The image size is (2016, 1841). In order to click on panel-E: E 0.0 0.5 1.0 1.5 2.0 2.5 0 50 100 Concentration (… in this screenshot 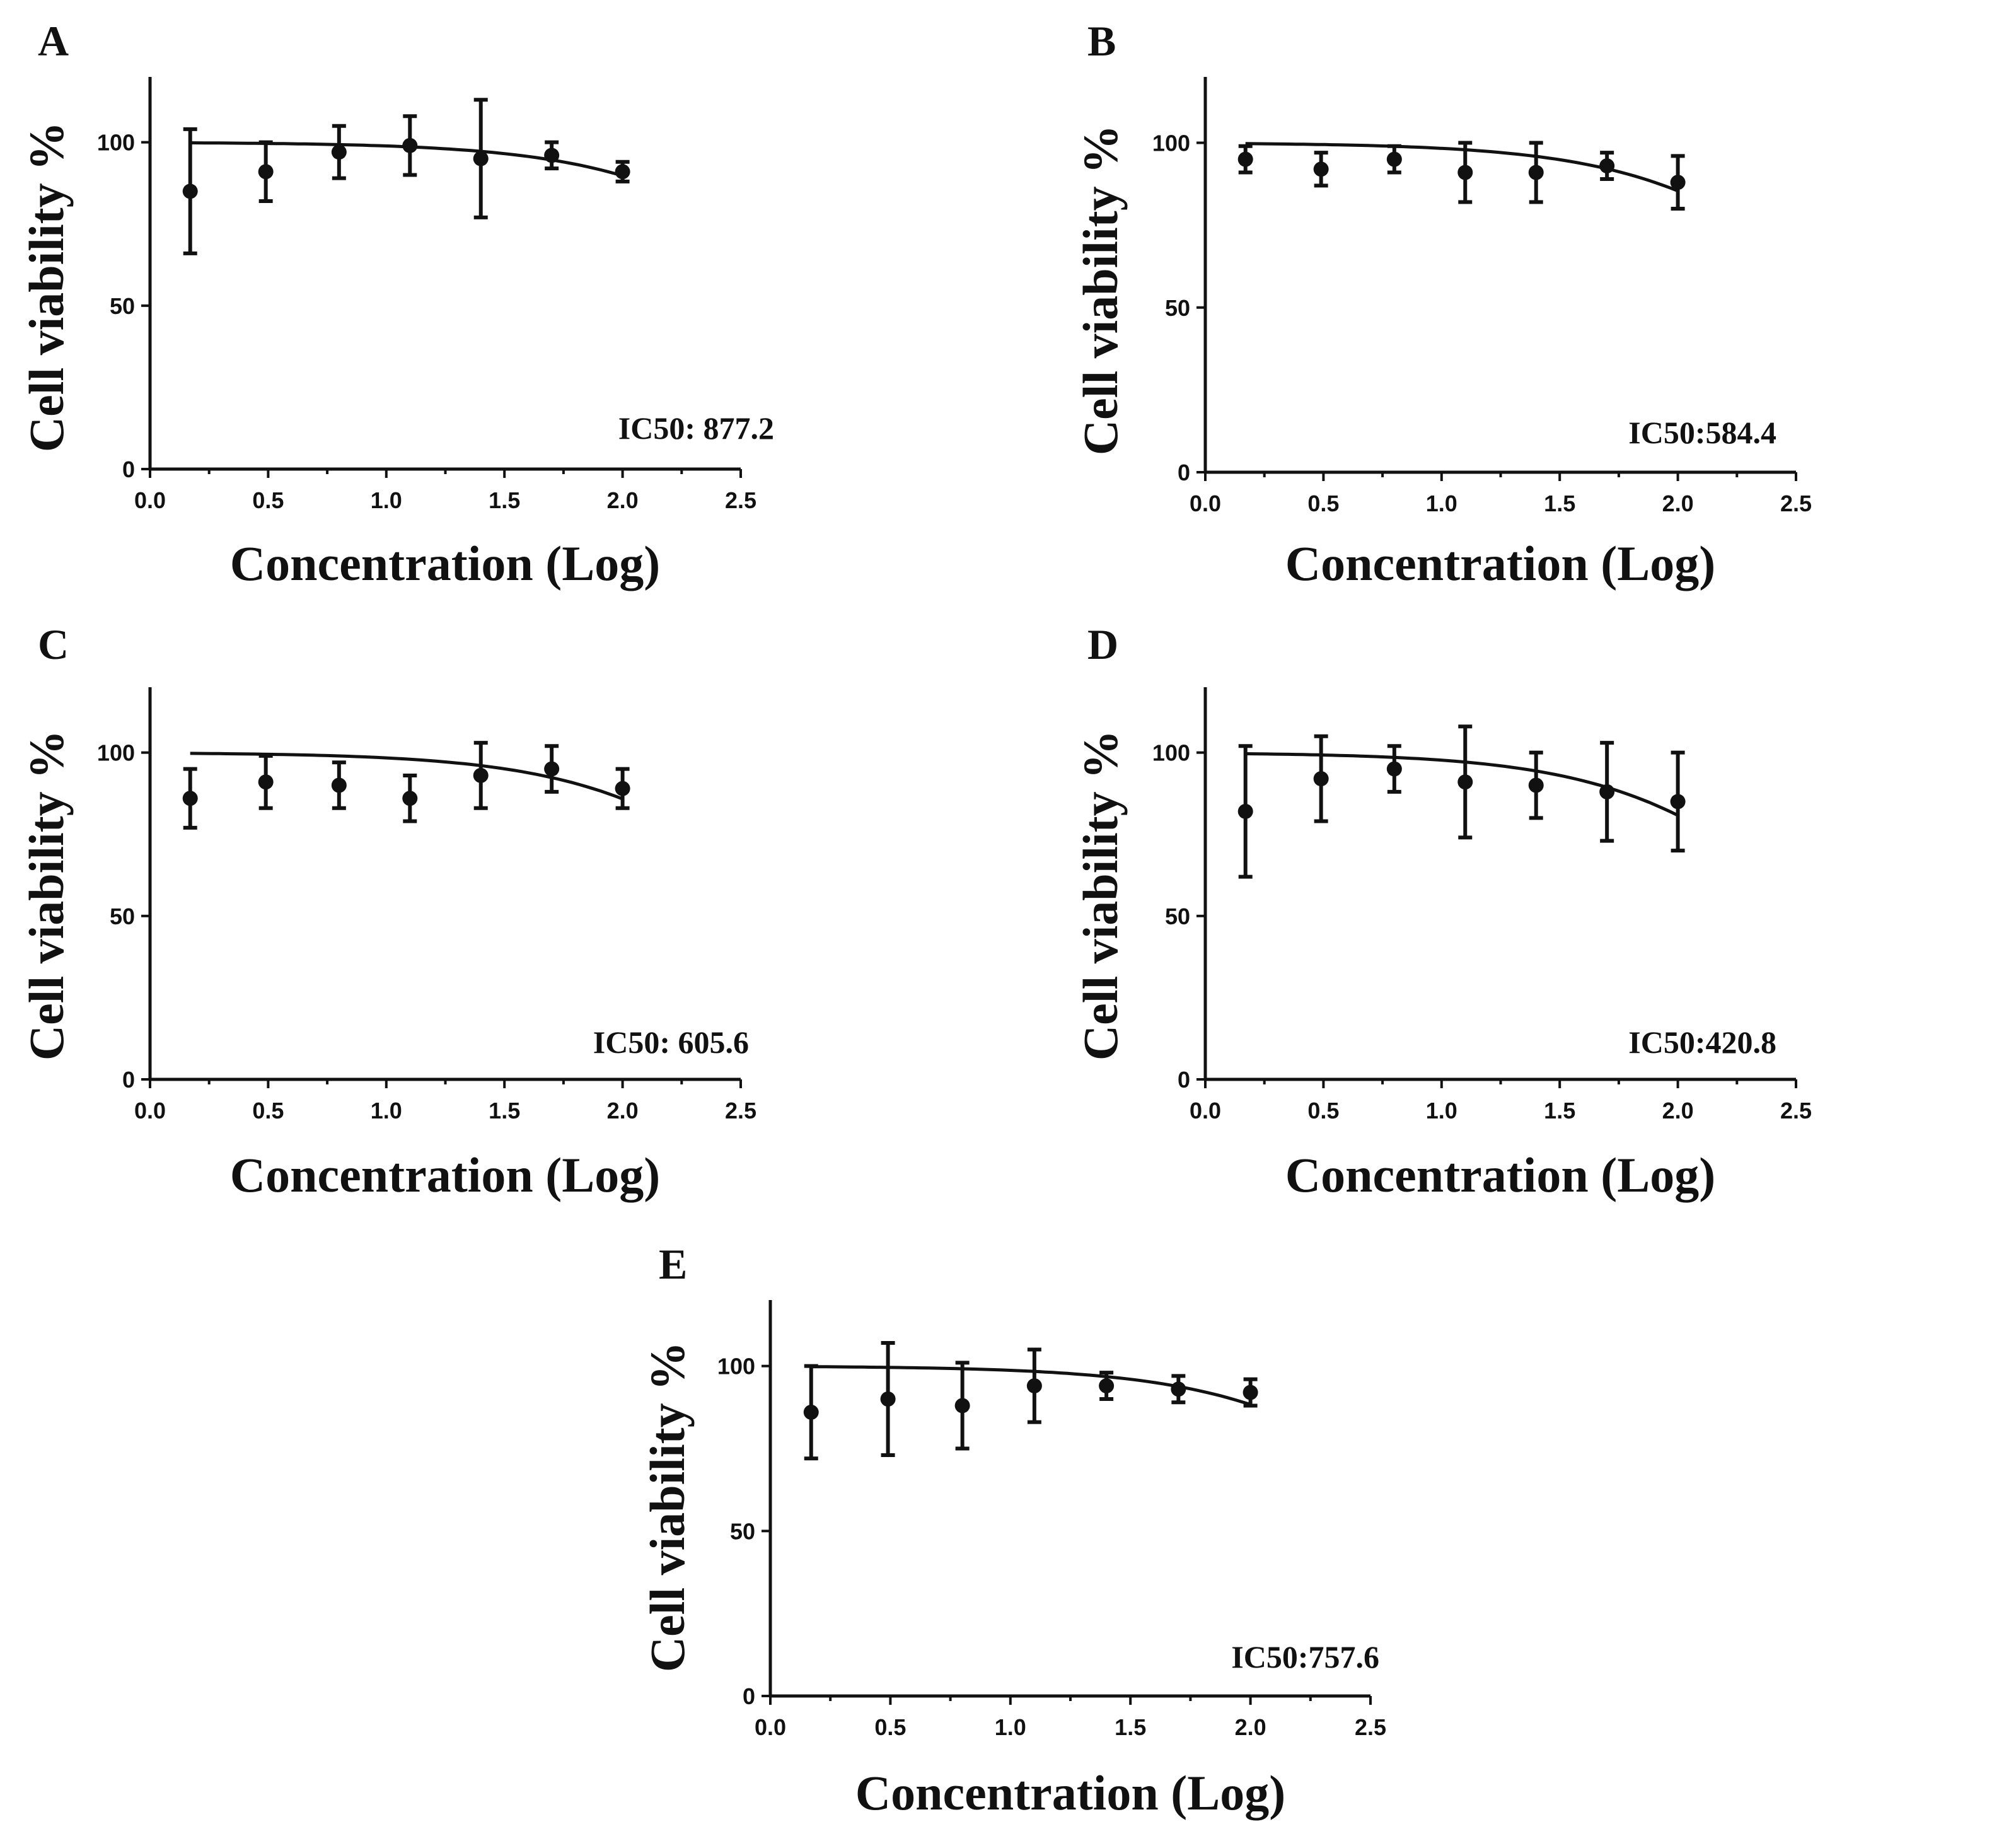, I will do `click(1013, 1530)`.